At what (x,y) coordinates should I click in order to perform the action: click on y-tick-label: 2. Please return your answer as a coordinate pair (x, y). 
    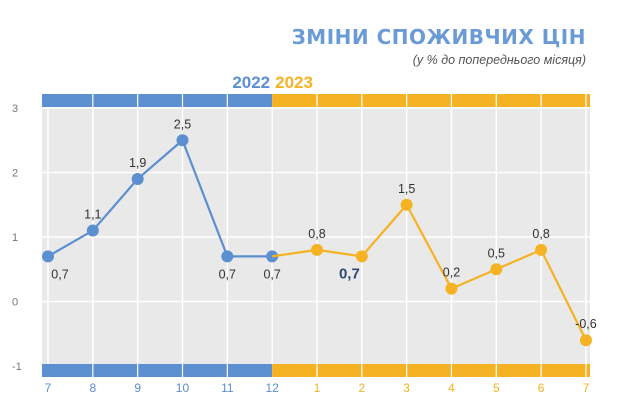
    Looking at the image, I should click on (15, 174).